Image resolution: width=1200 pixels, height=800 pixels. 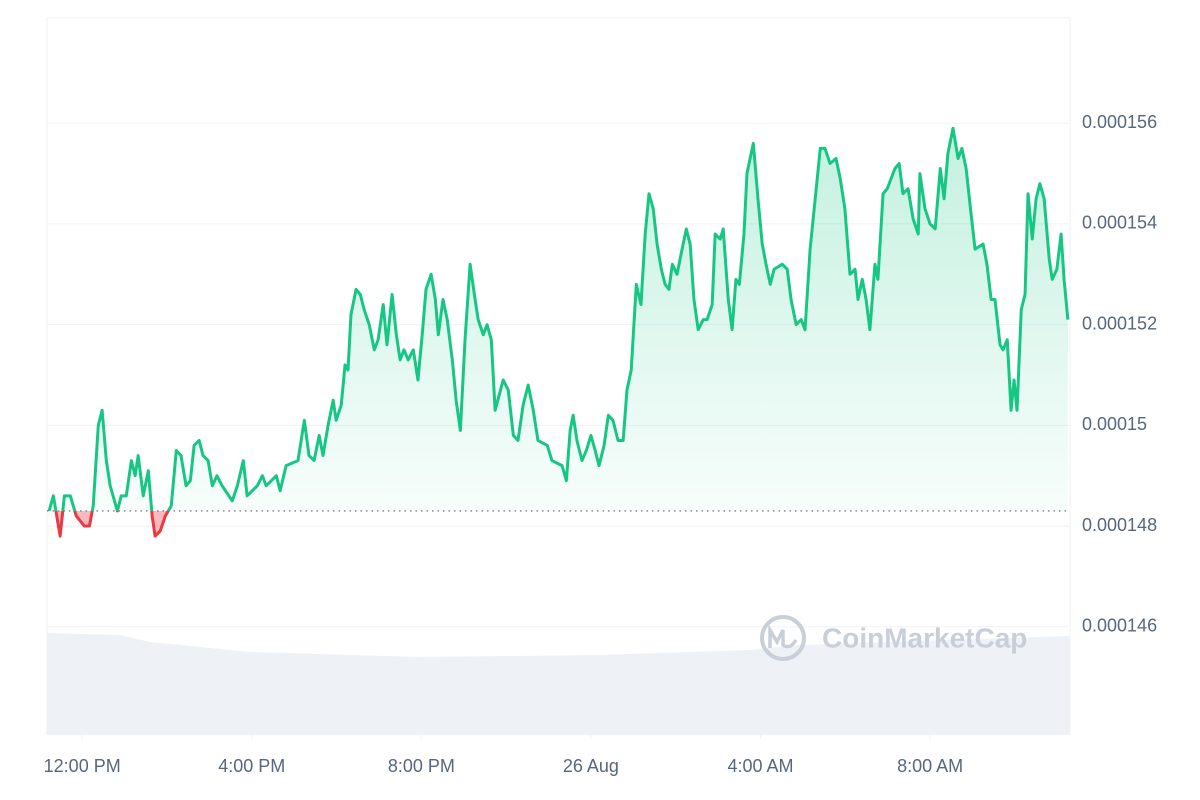 I want to click on x-tick-label: 26 Aug, so click(x=591, y=766).